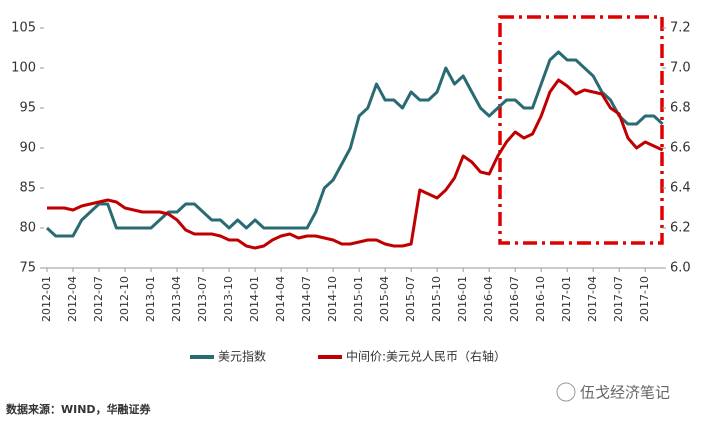 Image resolution: width=707 pixels, height=426 pixels. What do you see at coordinates (98, 299) in the screenshot?
I see `x-tick-label: 2012-07` at bounding box center [98, 299].